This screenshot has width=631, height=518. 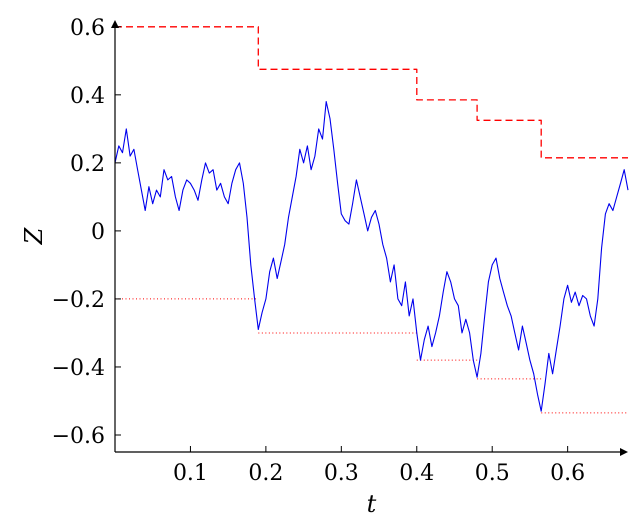 I want to click on x-tick-label: 0.1, so click(x=190, y=473).